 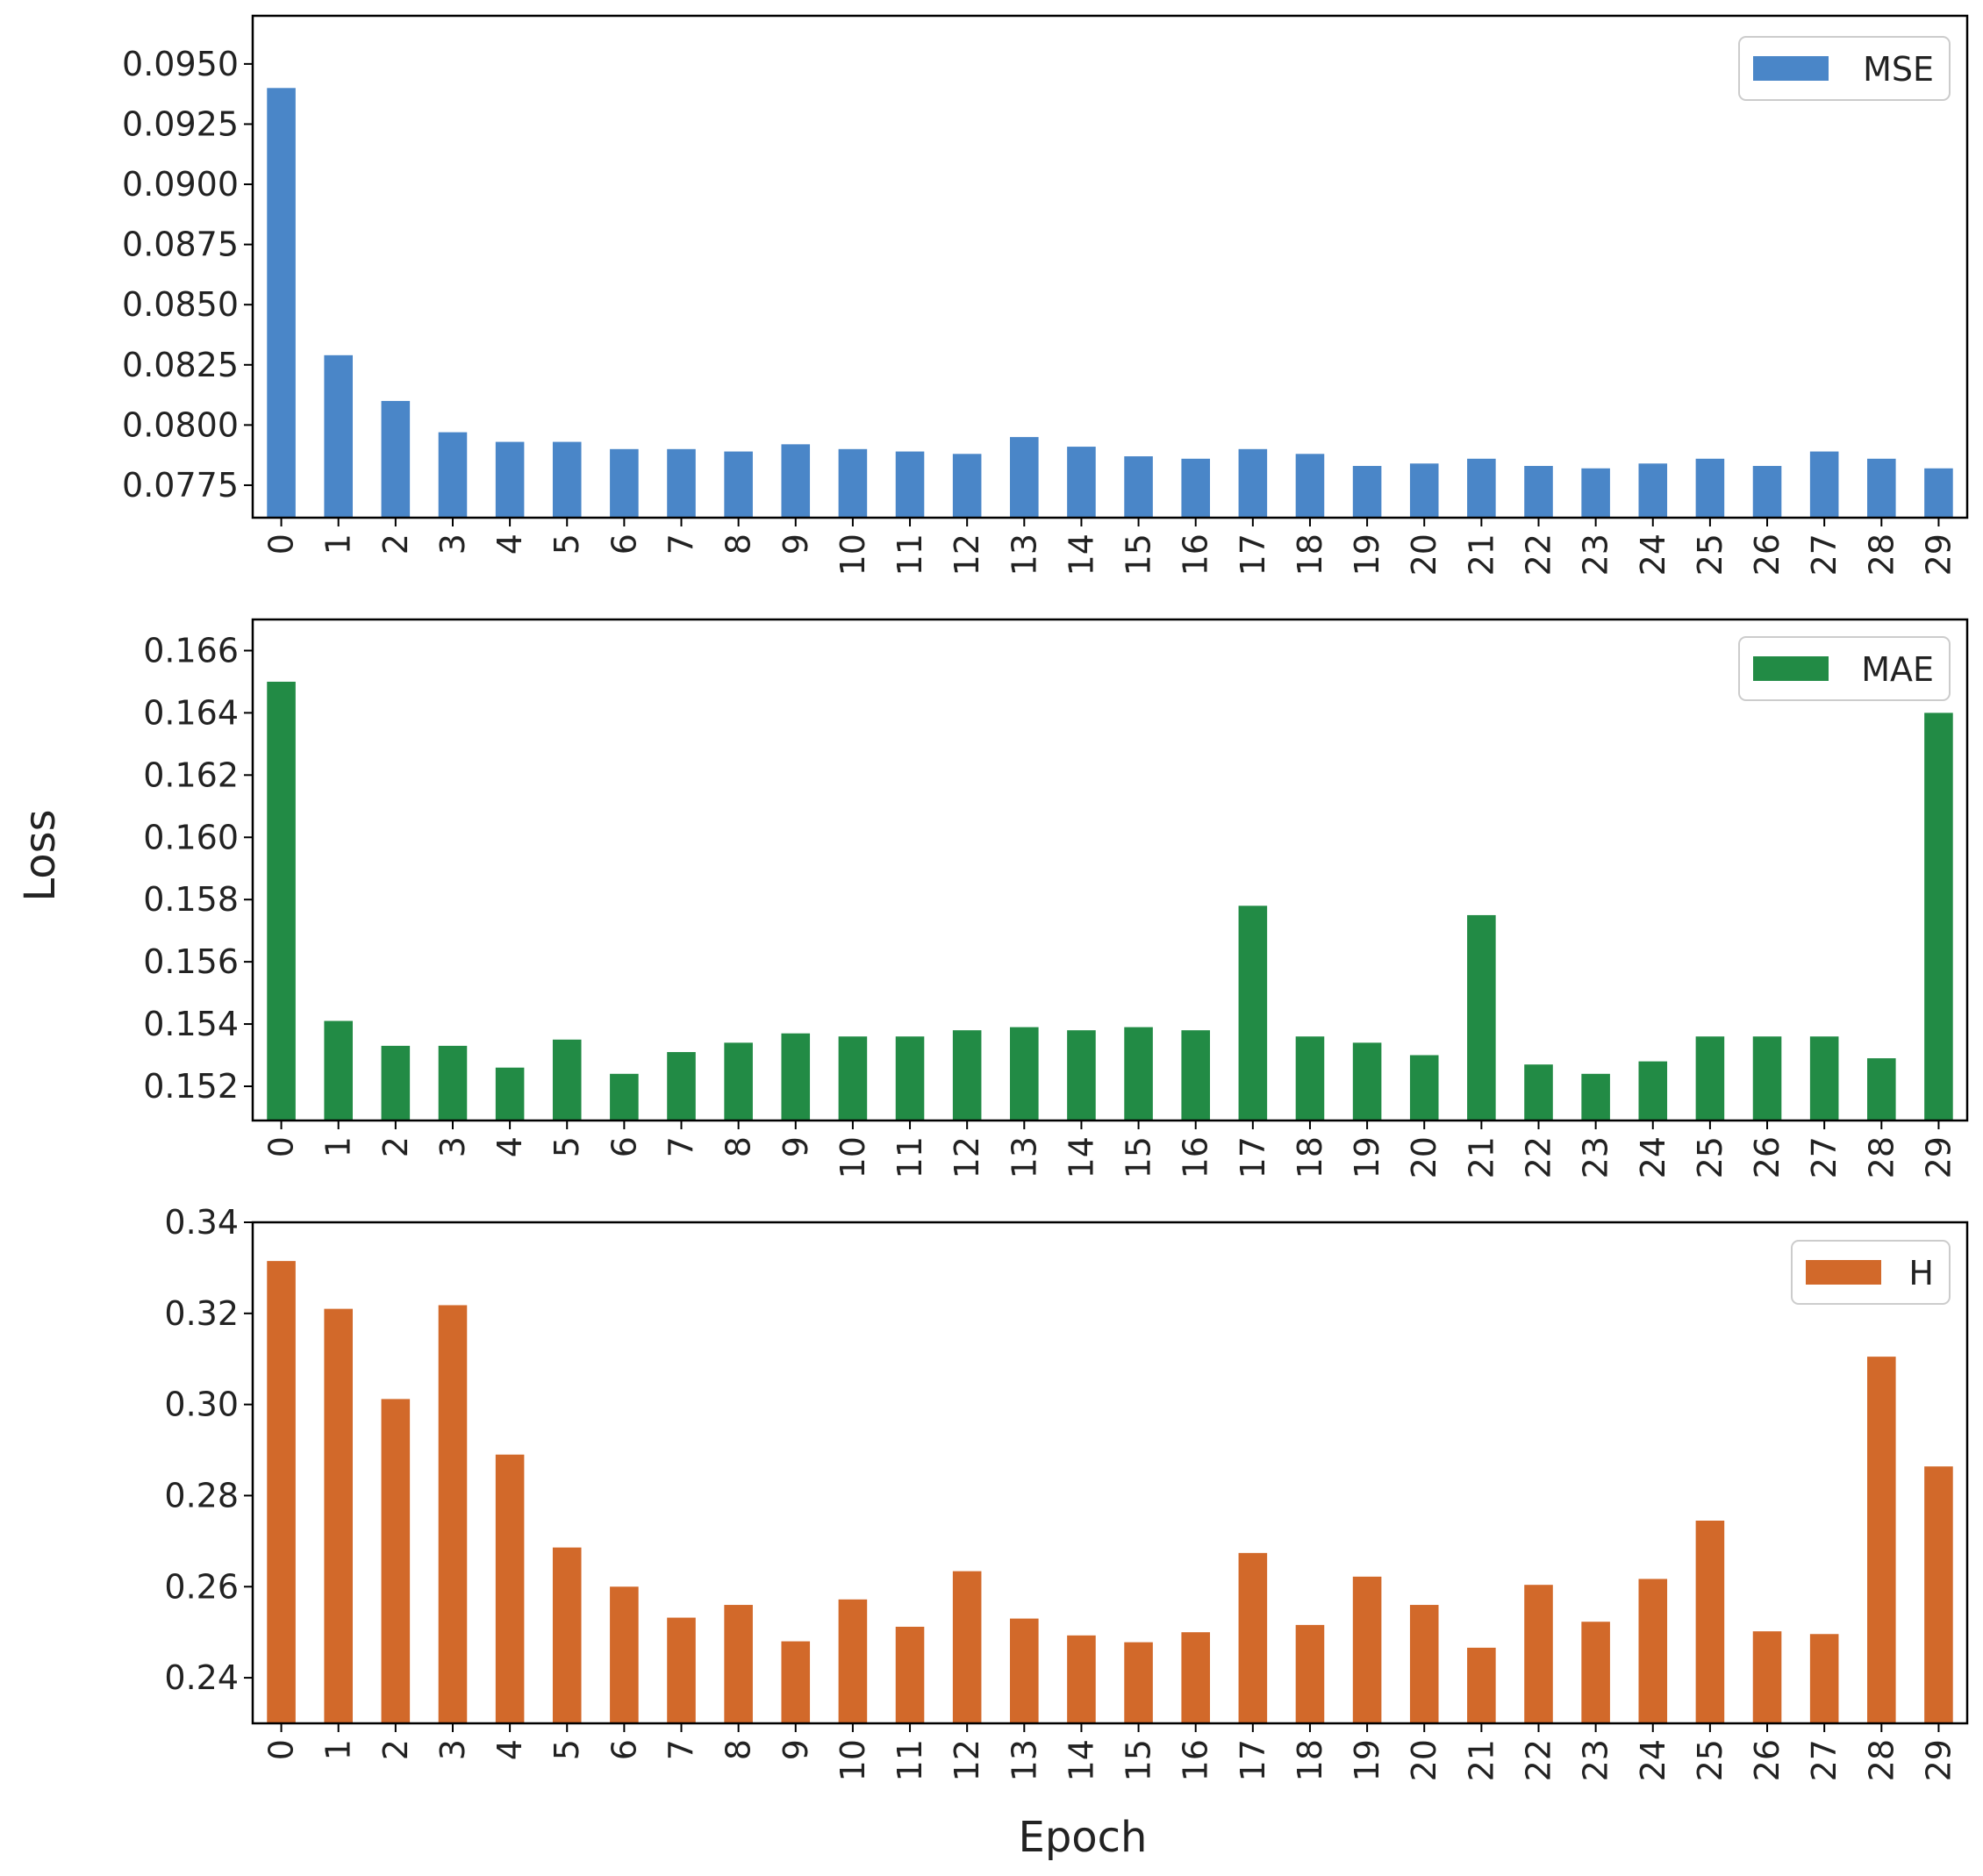 I want to click on h-x-tick-label-28: 28, so click(x=1882, y=1760).